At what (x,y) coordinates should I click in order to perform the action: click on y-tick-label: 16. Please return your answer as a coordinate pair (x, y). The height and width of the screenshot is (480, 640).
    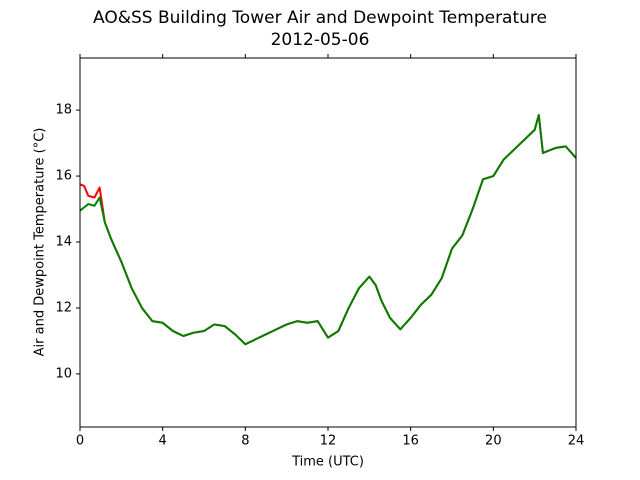
    Looking at the image, I should click on (63, 176).